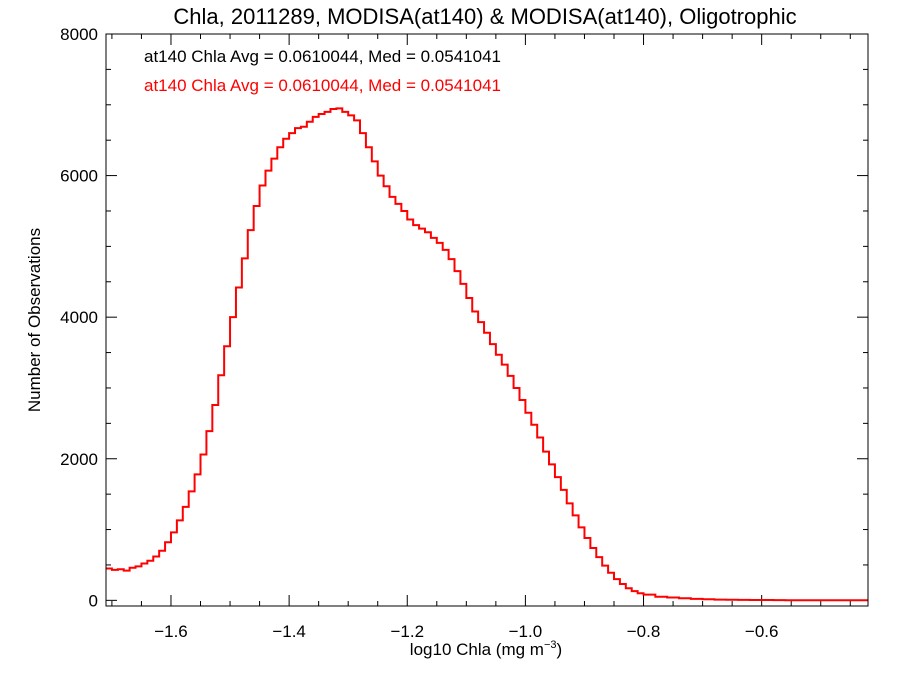 The image size is (900, 675). I want to click on x-axis-label-main: log10 Chla (mg m, so click(477, 649).